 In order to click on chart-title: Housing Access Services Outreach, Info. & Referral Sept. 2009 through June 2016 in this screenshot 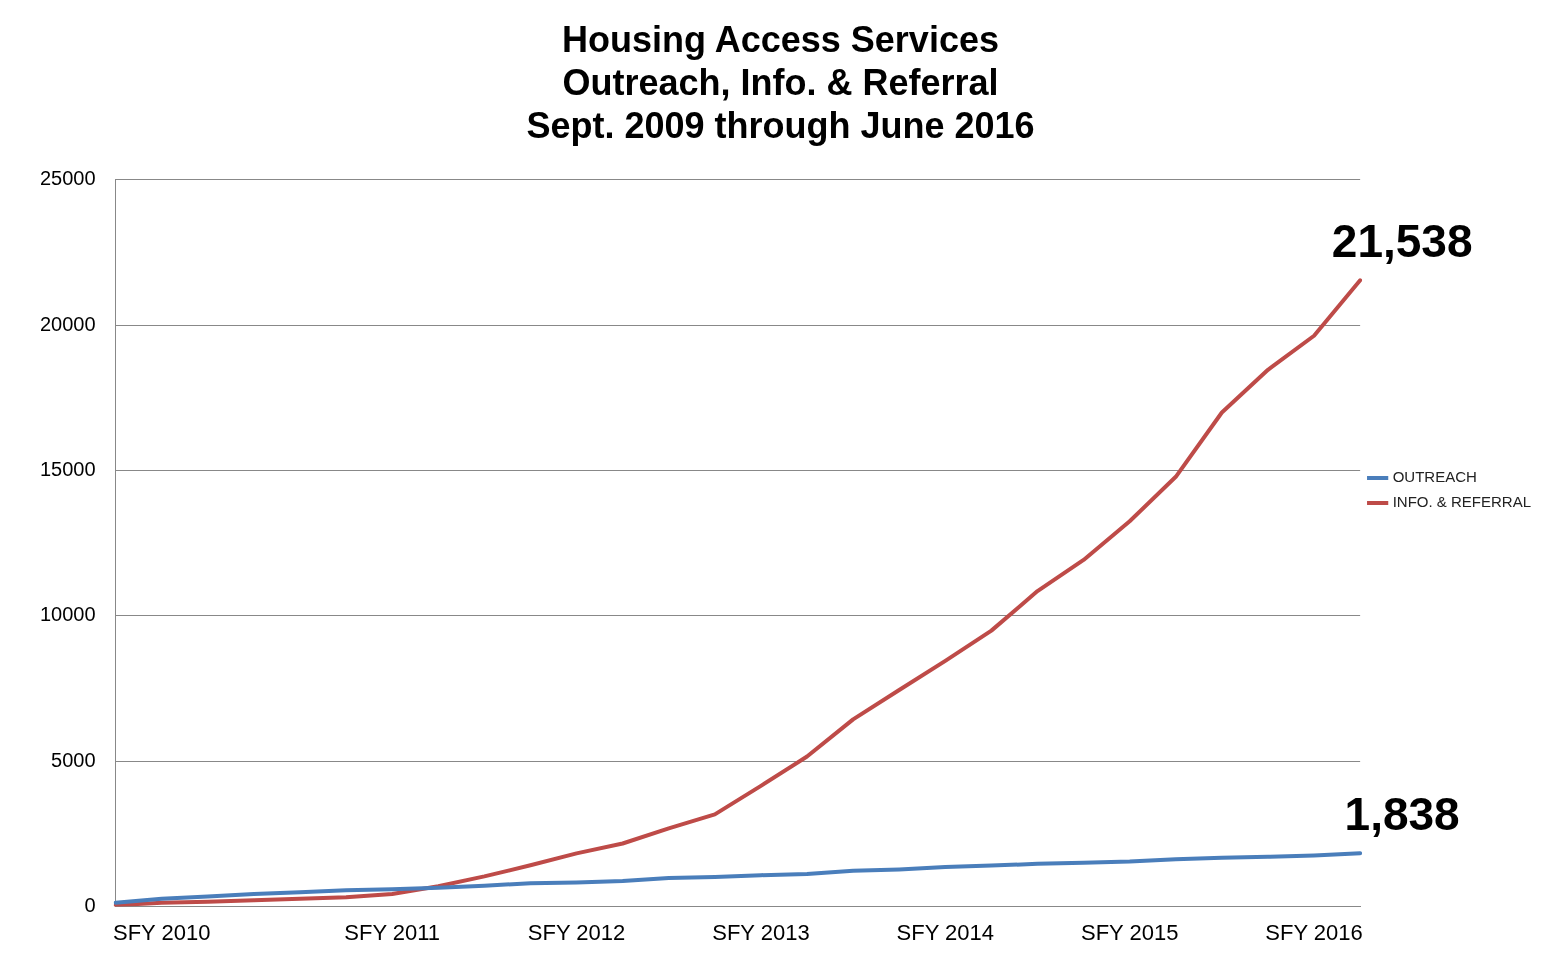, I will do `click(780, 82)`.